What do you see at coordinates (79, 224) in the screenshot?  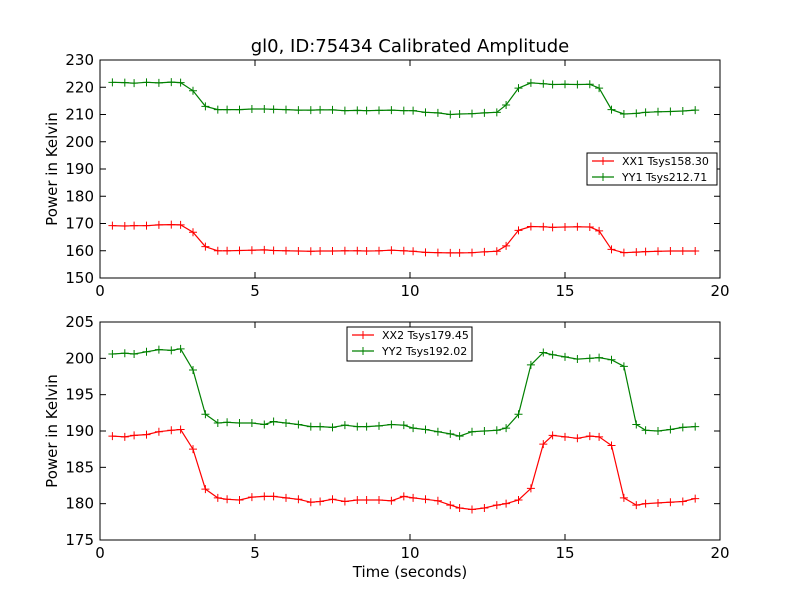 I see `y-tick-label: 170` at bounding box center [79, 224].